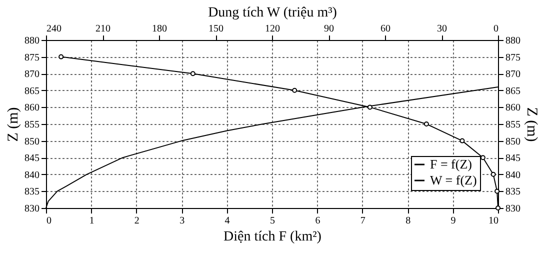  I want to click on y2-tick-label: 870, so click(513, 74).